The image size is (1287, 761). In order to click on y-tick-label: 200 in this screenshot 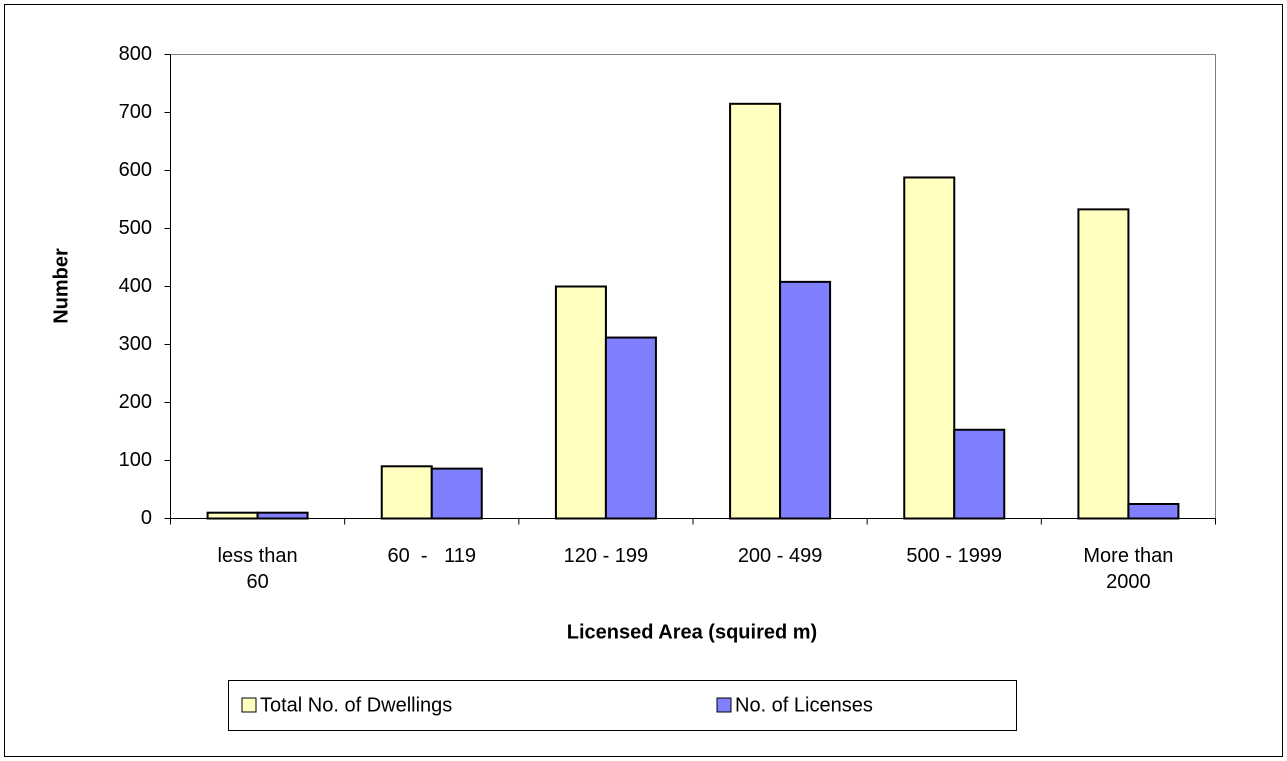, I will do `click(135, 402)`.